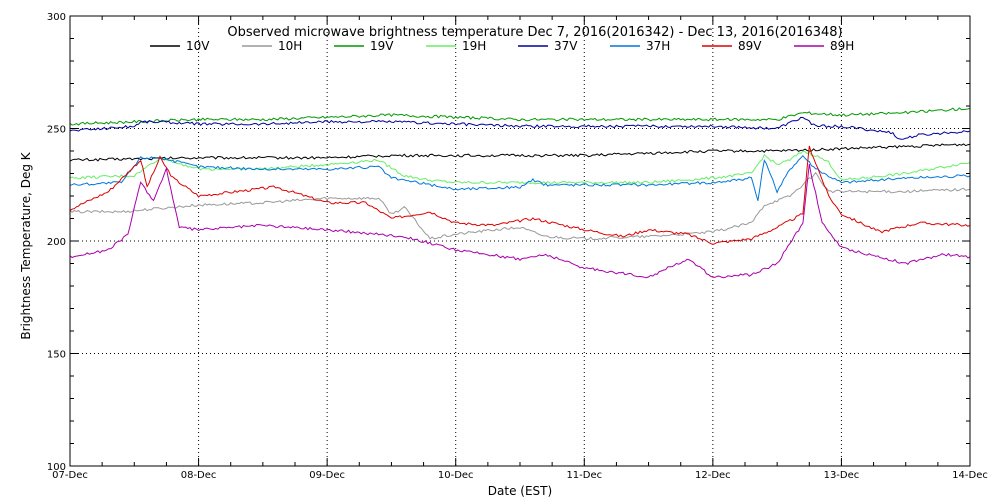 The width and height of the screenshot is (1000, 500). Describe the element at coordinates (56, 355) in the screenshot. I see `y-tick-label: 150` at that location.